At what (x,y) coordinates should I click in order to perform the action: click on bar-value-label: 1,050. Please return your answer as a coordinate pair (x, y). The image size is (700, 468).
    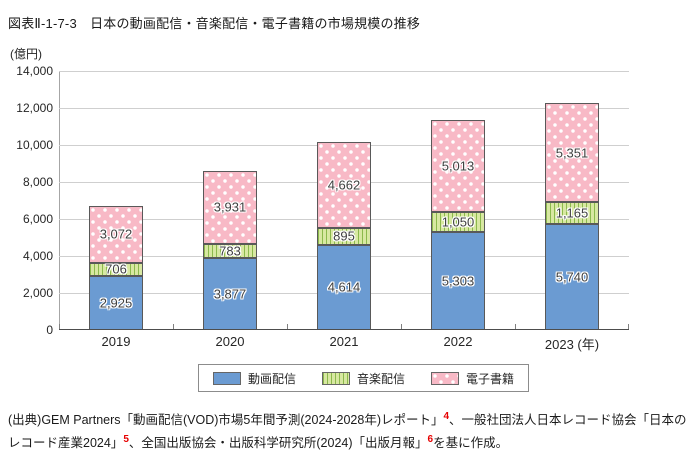
    Looking at the image, I should click on (458, 222).